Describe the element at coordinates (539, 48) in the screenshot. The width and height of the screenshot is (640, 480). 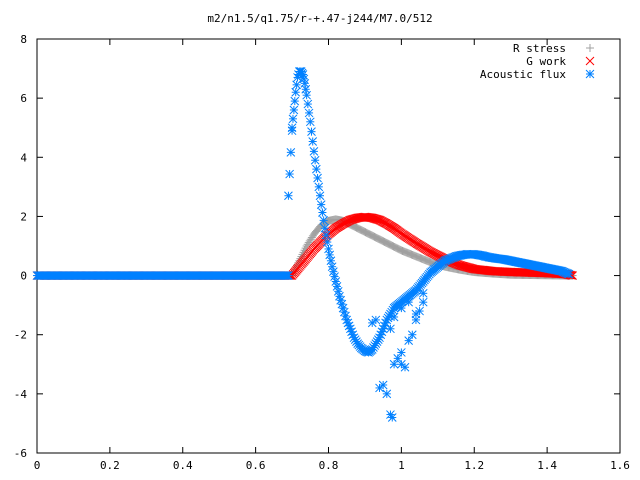
I see `legend-label: R stress` at that location.